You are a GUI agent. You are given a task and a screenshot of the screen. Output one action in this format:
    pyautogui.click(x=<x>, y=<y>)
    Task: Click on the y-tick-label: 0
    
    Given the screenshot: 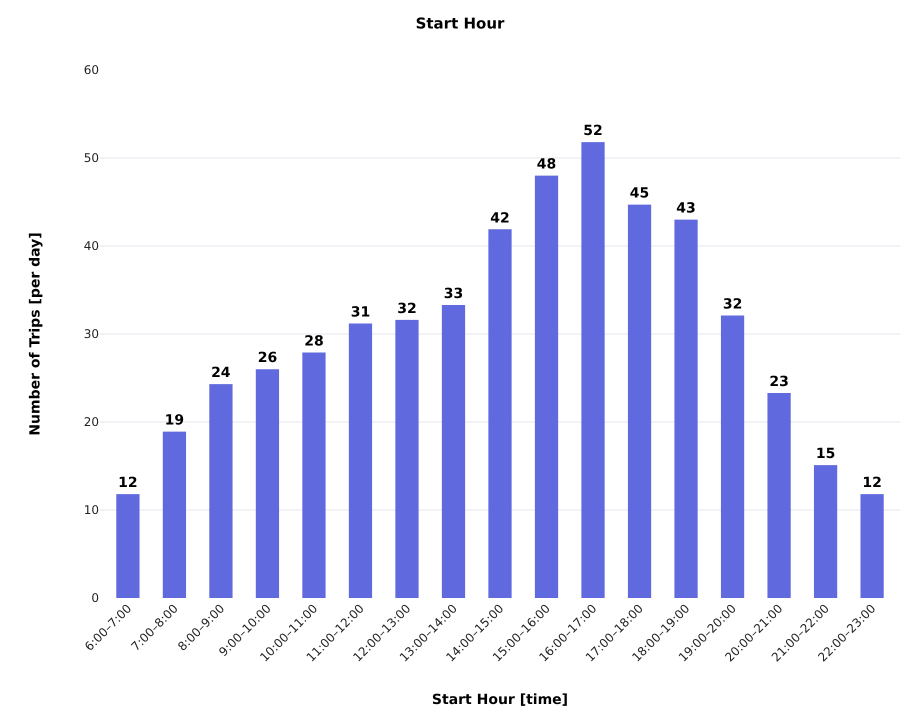 What is the action you would take?
    pyautogui.click(x=95, y=598)
    